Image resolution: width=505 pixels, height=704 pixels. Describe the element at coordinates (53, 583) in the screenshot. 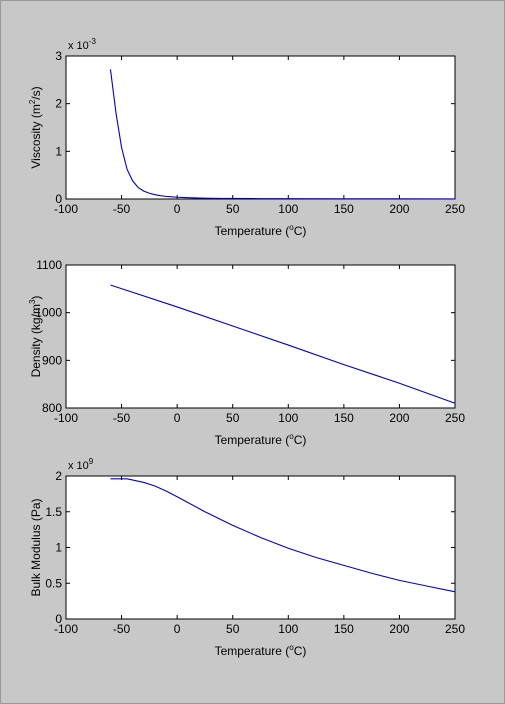

I see `y-tick-label: 0.5` at that location.